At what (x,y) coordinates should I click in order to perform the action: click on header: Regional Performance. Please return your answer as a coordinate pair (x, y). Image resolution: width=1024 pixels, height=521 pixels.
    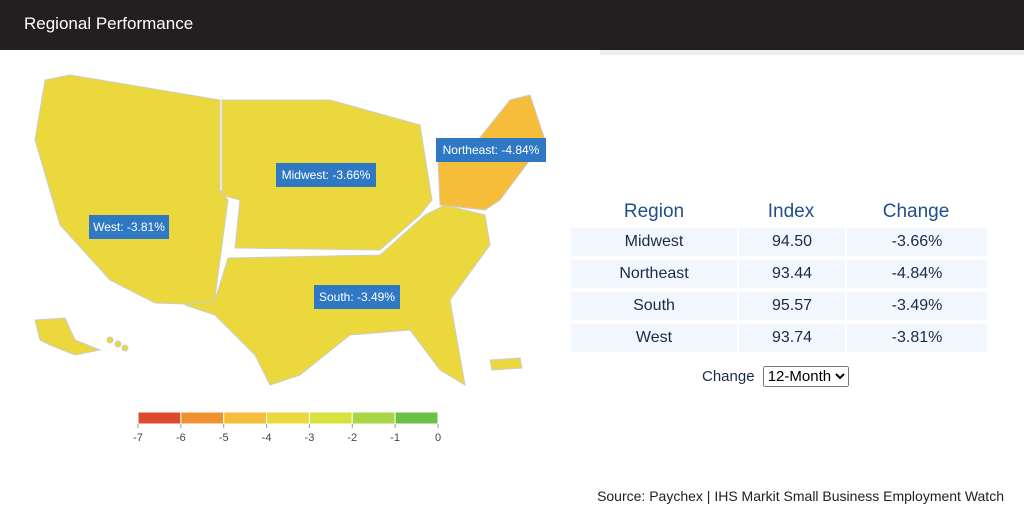
    Looking at the image, I should click on (512, 25).